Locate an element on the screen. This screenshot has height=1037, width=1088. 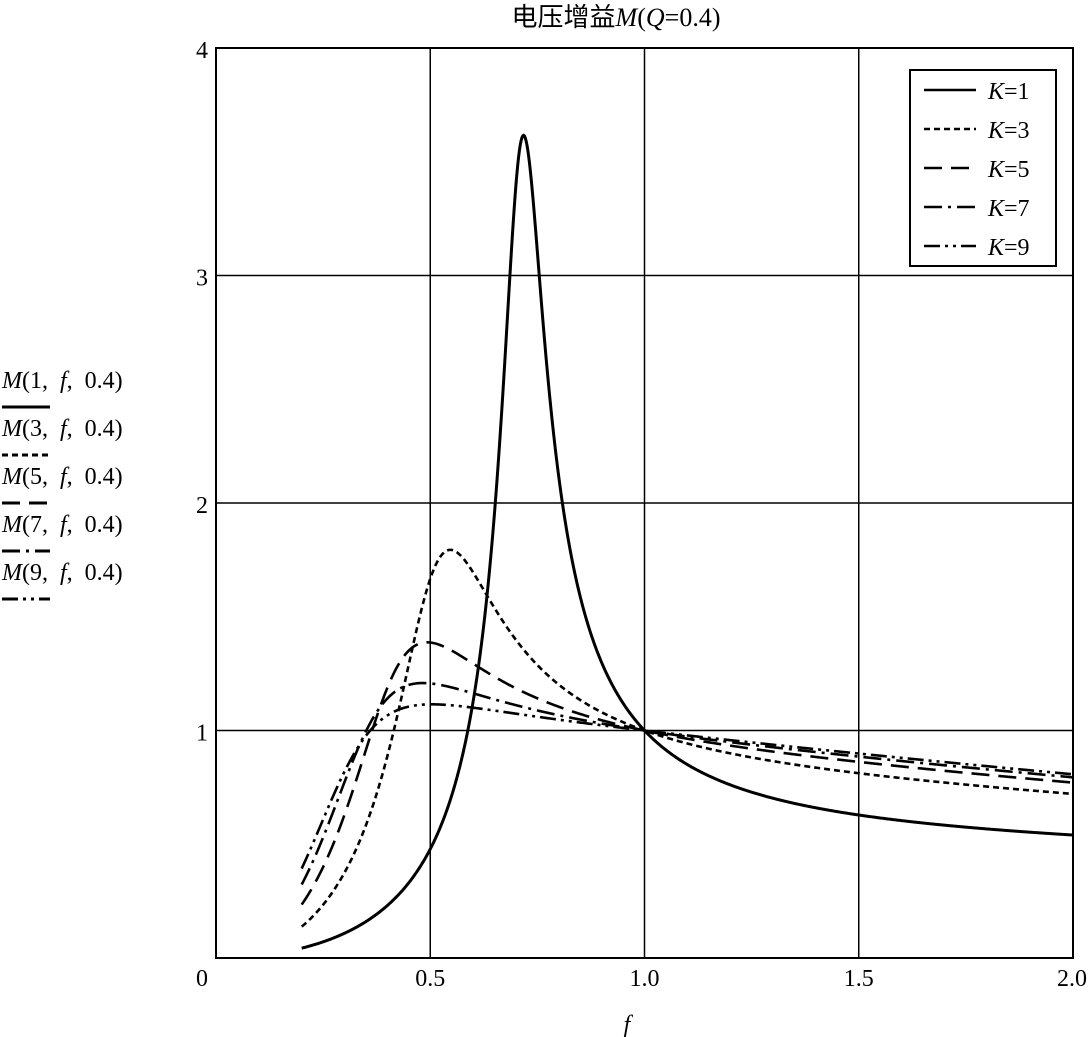
side-series-text: M(3, f, 0.4) is located at coordinates (62, 429).